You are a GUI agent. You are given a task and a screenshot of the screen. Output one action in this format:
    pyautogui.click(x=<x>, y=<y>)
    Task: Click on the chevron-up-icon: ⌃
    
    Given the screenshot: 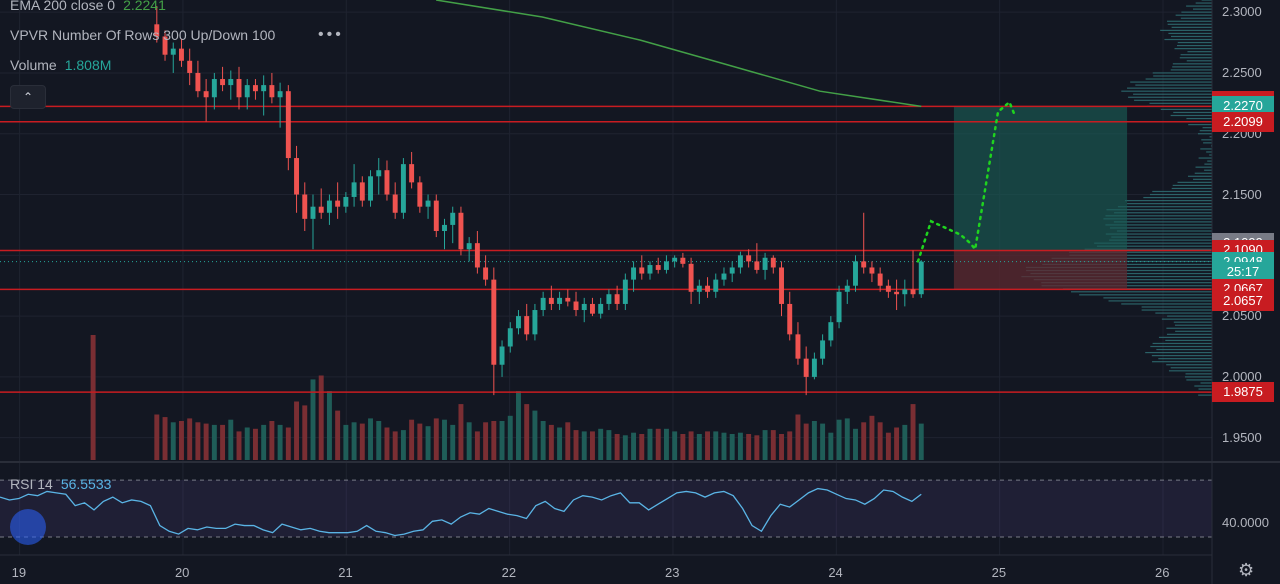 What is the action you would take?
    pyautogui.click(x=28, y=97)
    